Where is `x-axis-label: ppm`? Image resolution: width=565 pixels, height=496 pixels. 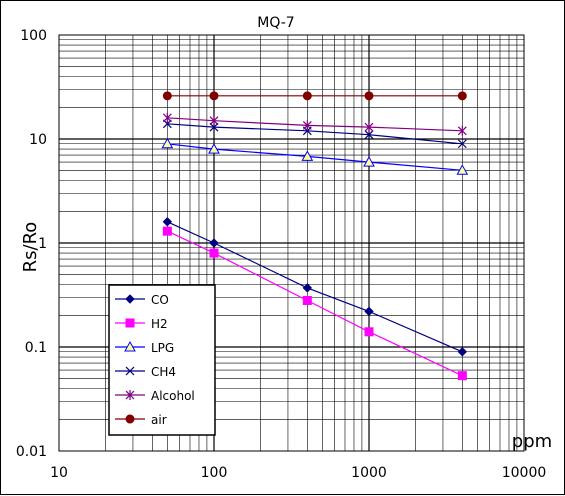
x-axis-label: ppm is located at coordinates (532, 441).